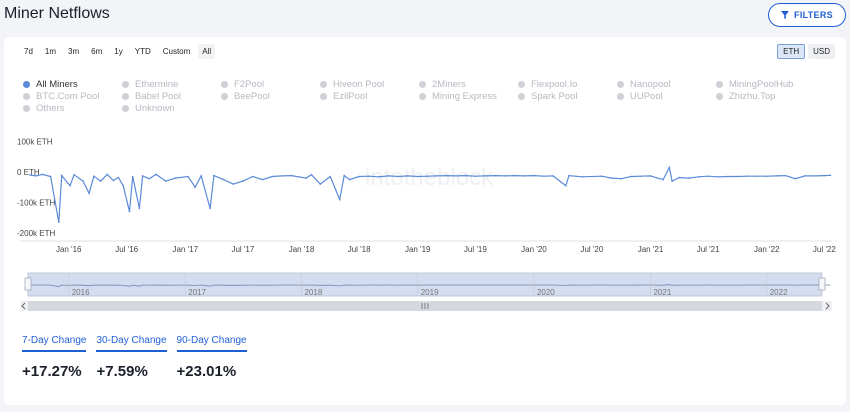 Image resolution: width=850 pixels, height=412 pixels. I want to click on scrollbar-grip-icon, so click(425, 306).